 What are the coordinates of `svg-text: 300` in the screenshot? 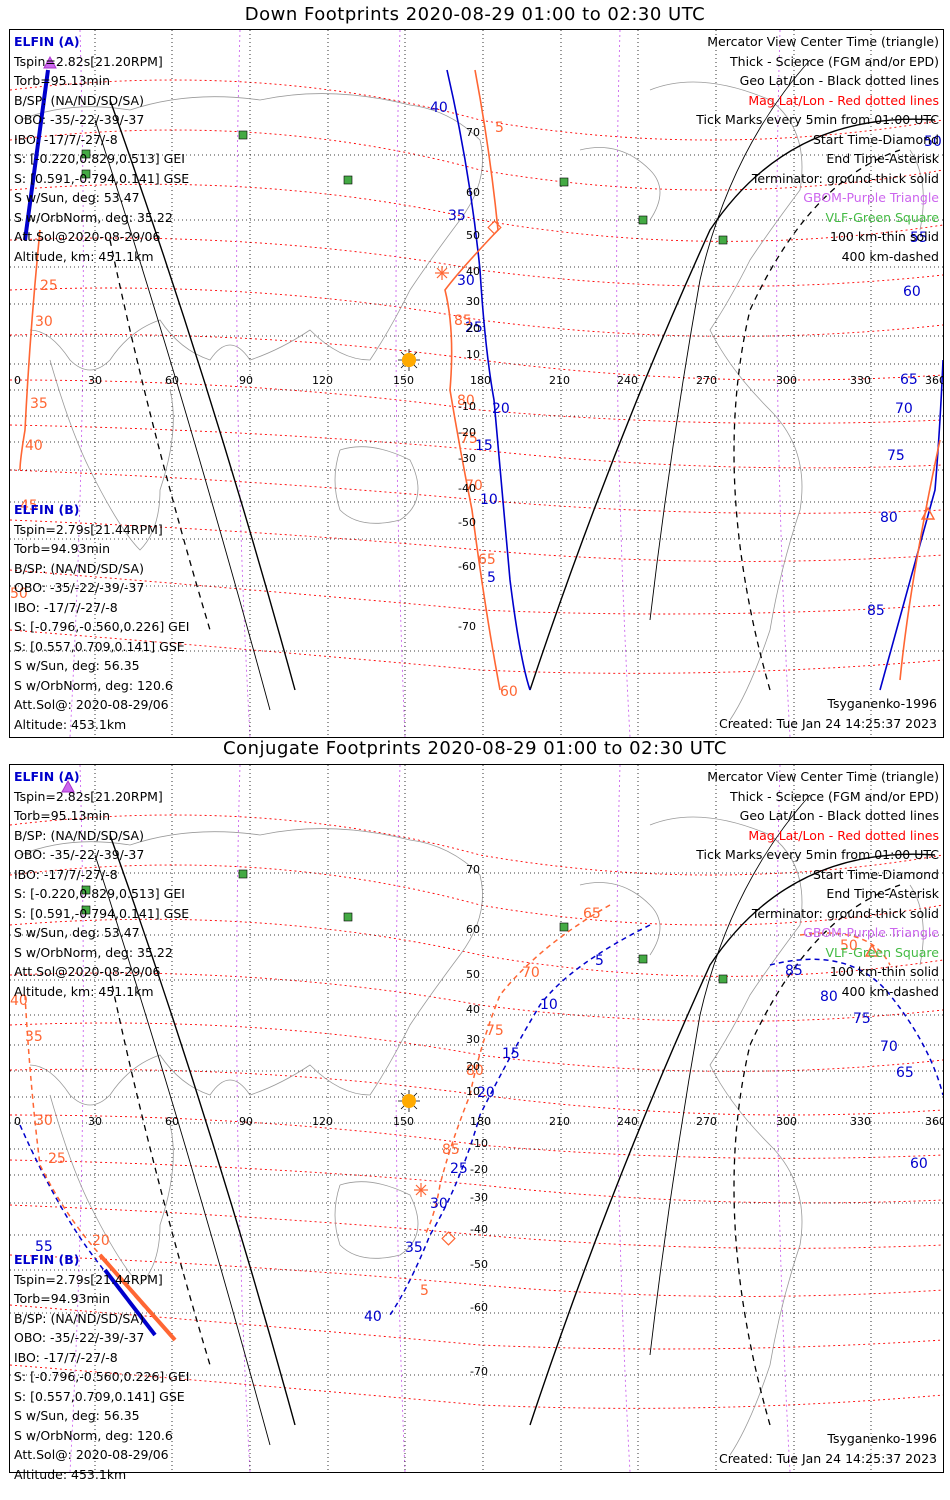 It's located at (786, 1121).